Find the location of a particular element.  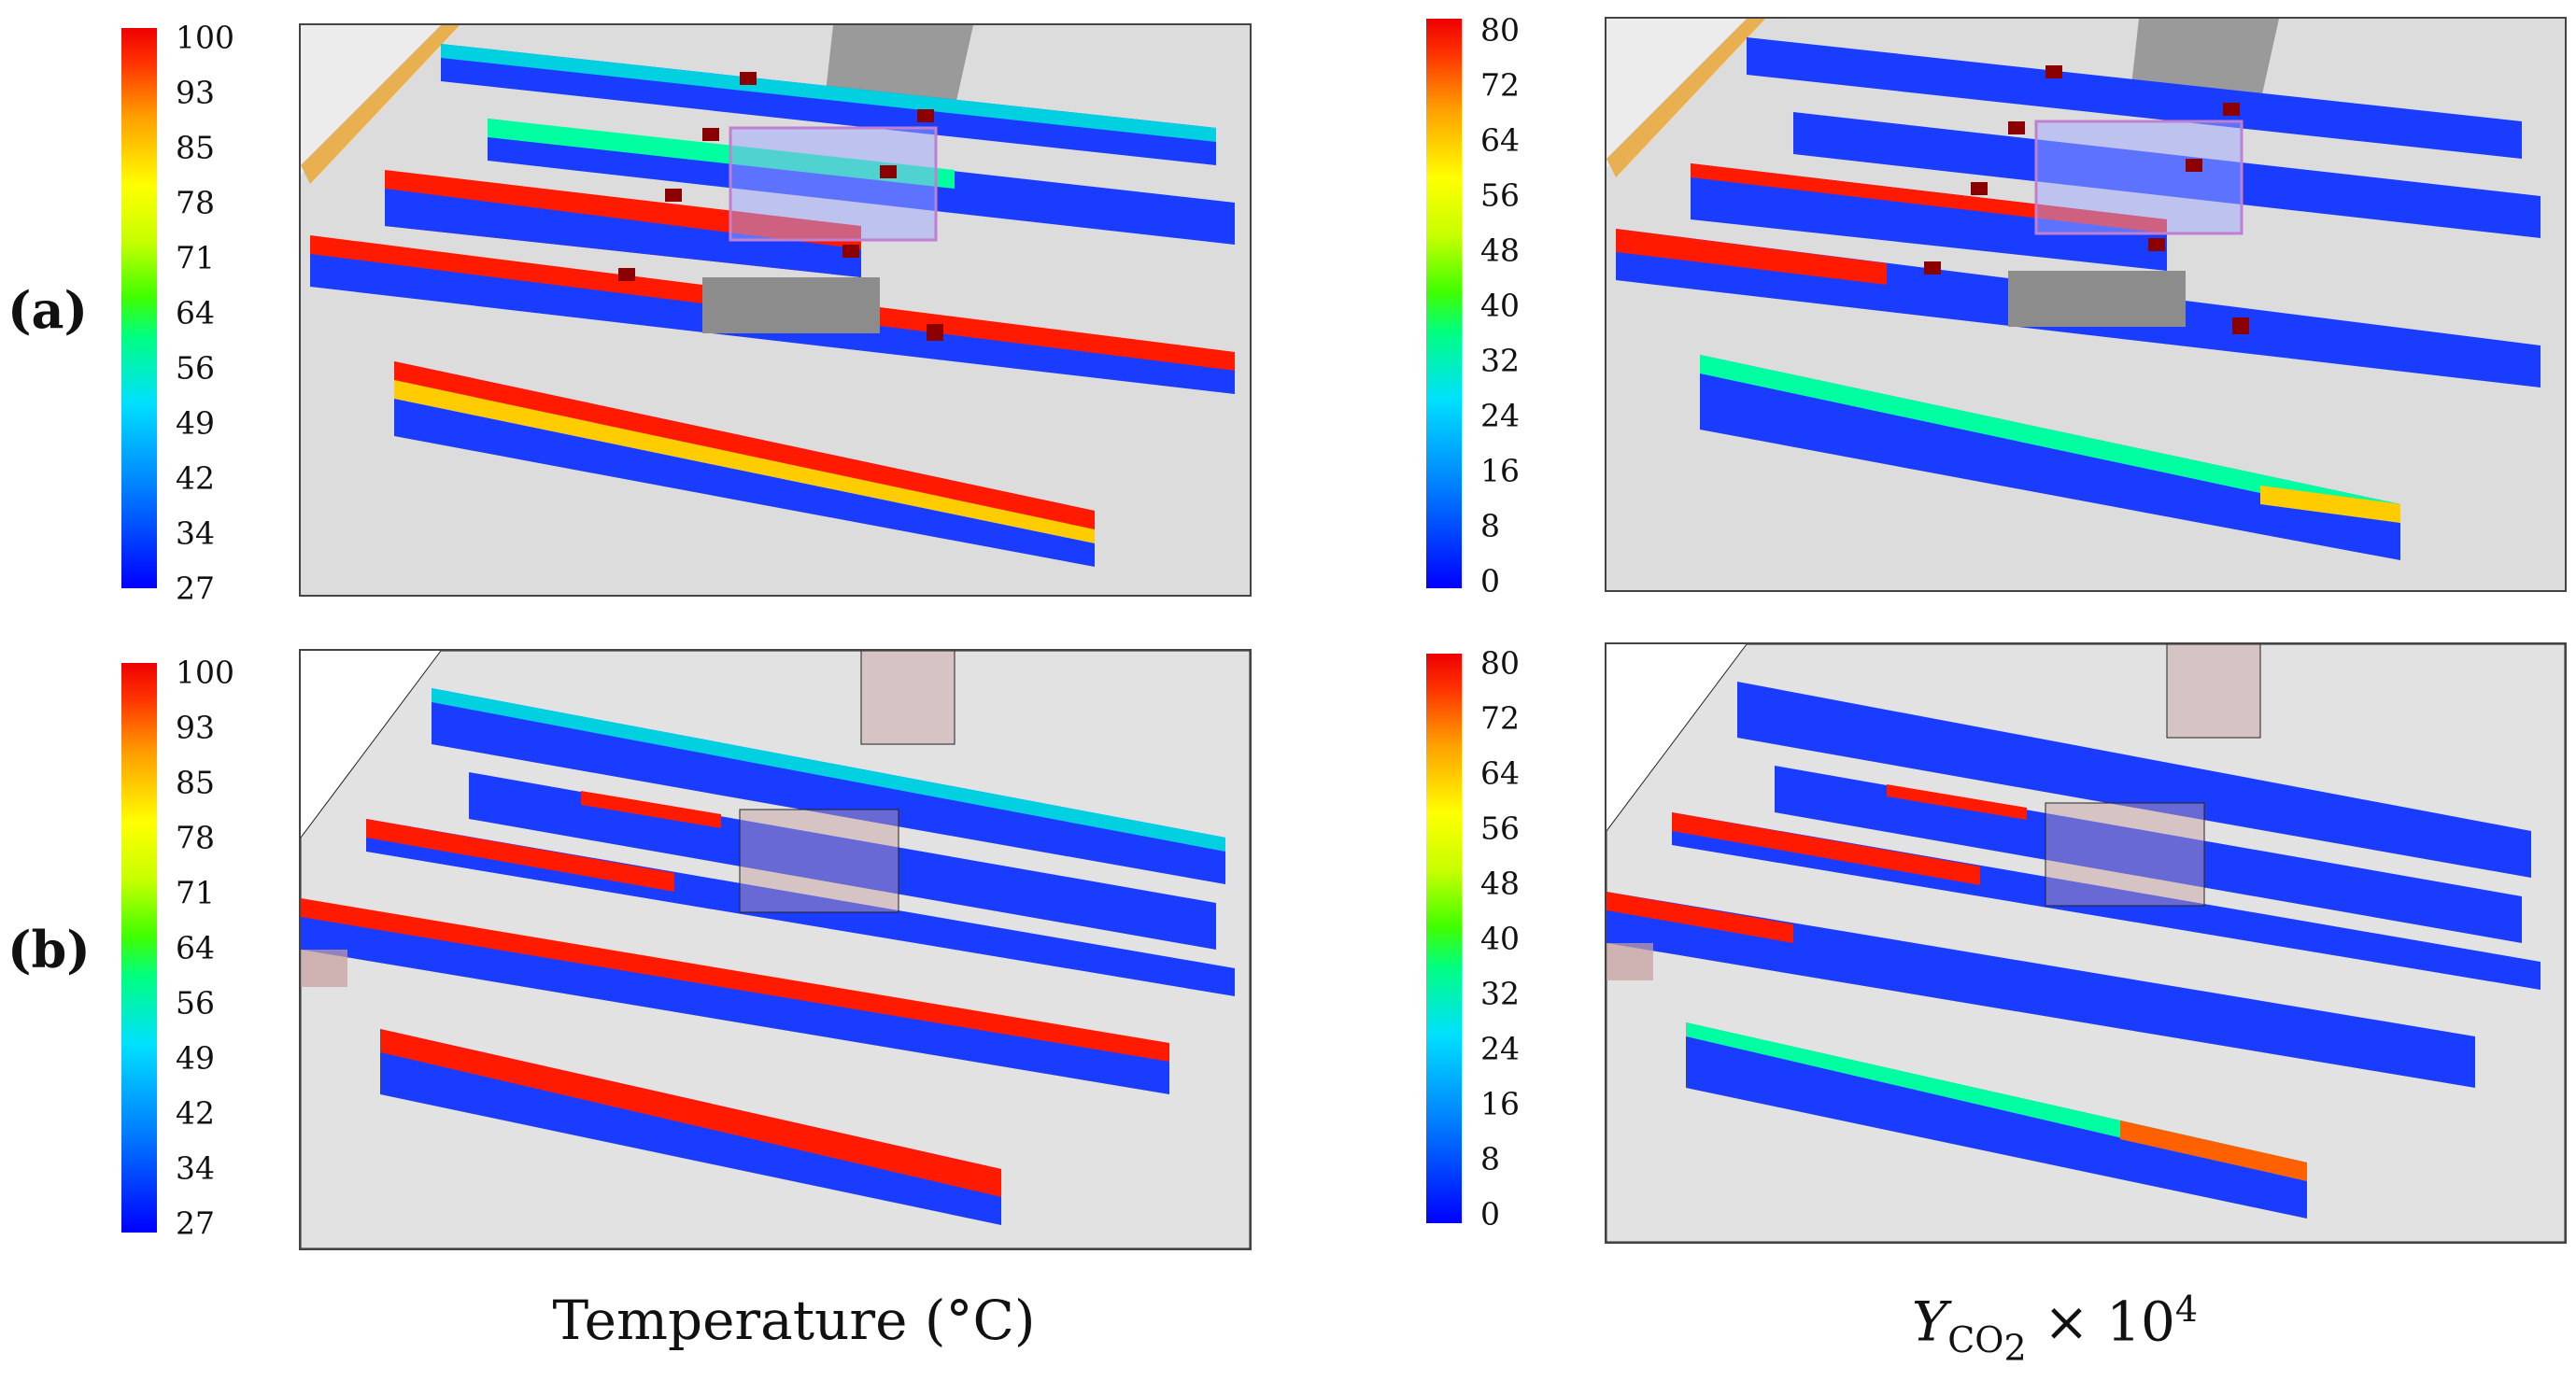

temperature-ticks-a: 100 93 85 78 71 64 56 49 42 34 27 is located at coordinates (218, 313).